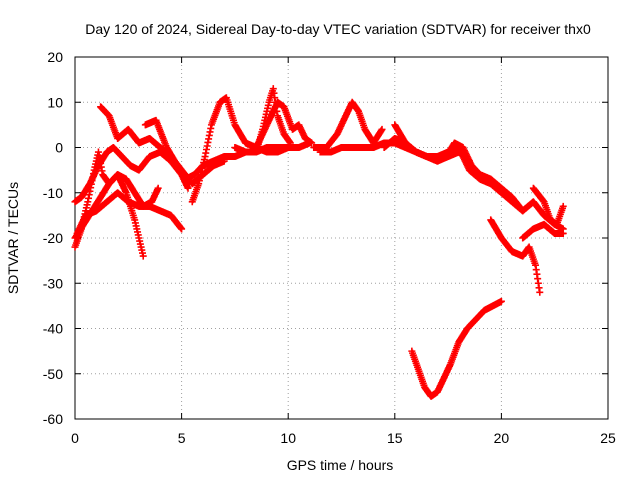  What do you see at coordinates (288, 438) in the screenshot?
I see `x-tick-label: 10` at bounding box center [288, 438].